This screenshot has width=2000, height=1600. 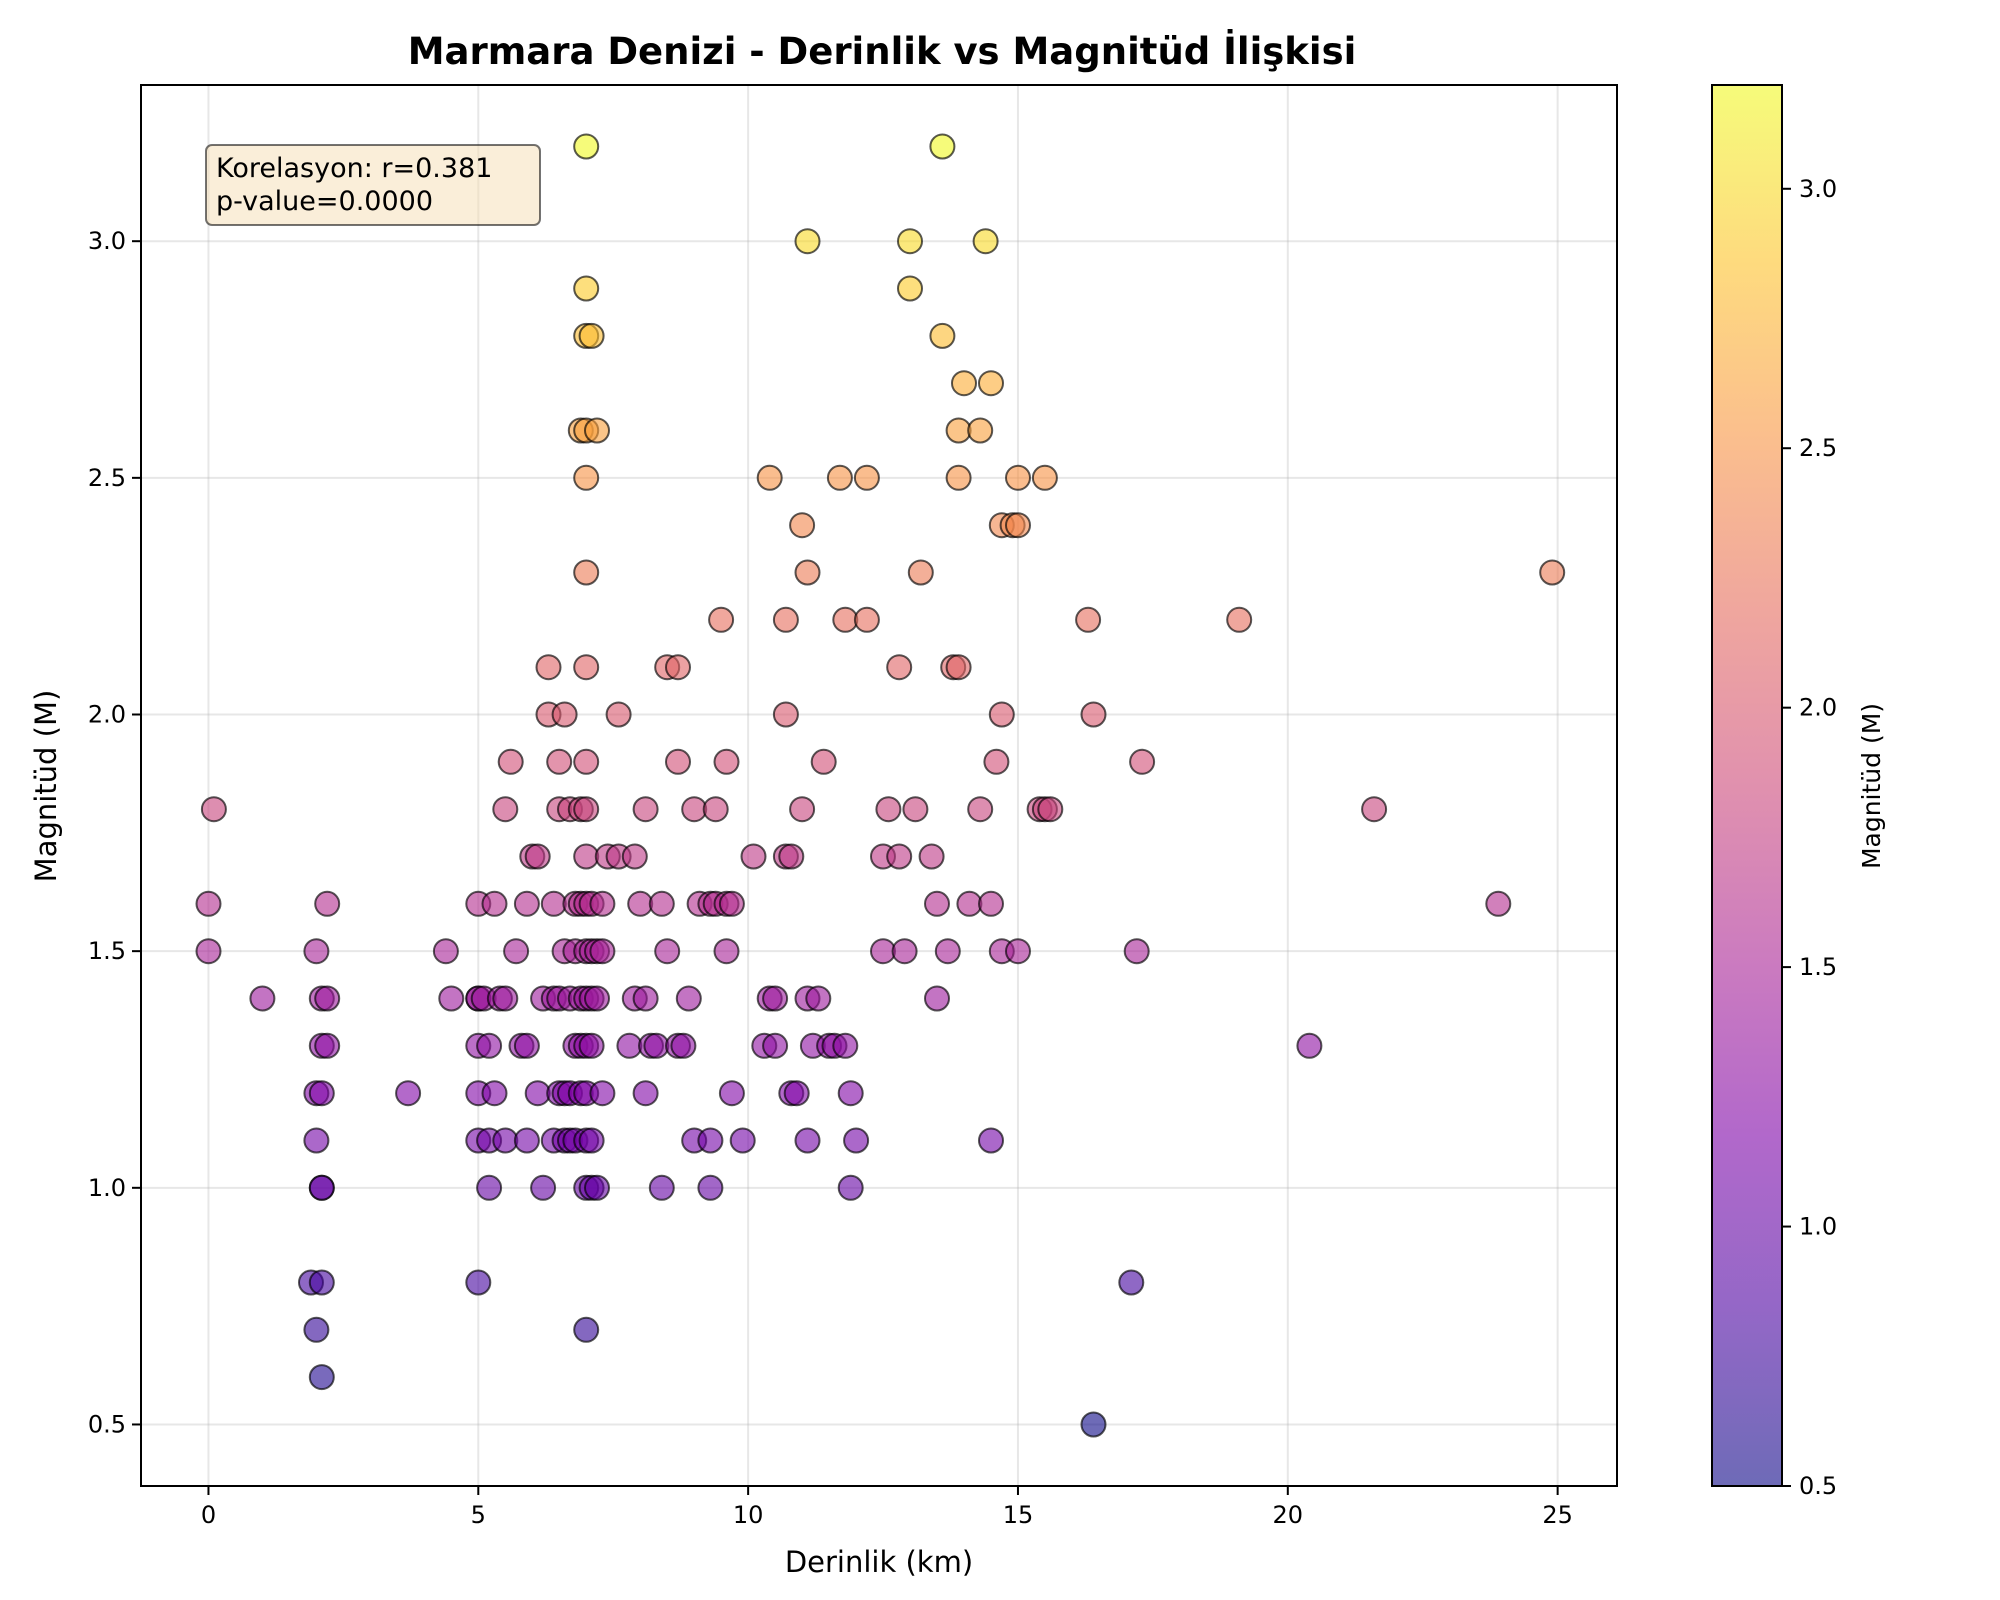 I want to click on colorbar-tick-label: 2.0, so click(x=1818, y=708).